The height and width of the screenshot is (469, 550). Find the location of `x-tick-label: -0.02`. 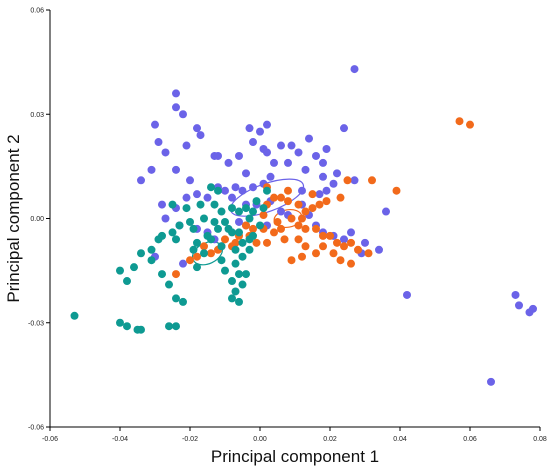

x-tick-label: -0.02 is located at coordinates (190, 439).